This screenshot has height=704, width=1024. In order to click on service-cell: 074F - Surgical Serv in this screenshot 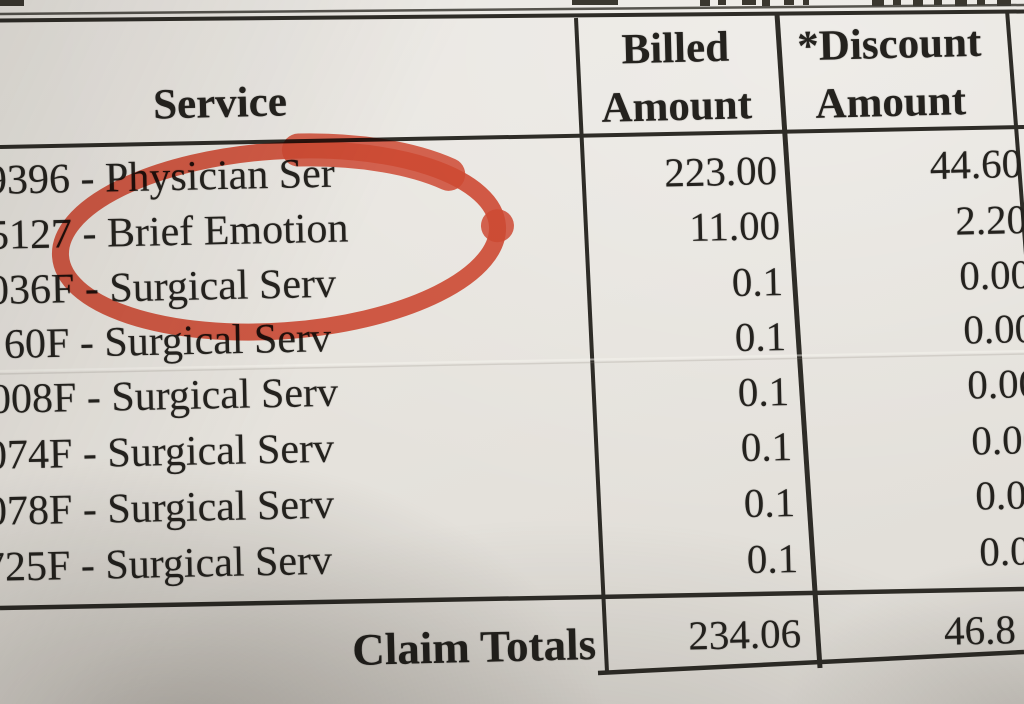, I will do `click(167, 452)`.